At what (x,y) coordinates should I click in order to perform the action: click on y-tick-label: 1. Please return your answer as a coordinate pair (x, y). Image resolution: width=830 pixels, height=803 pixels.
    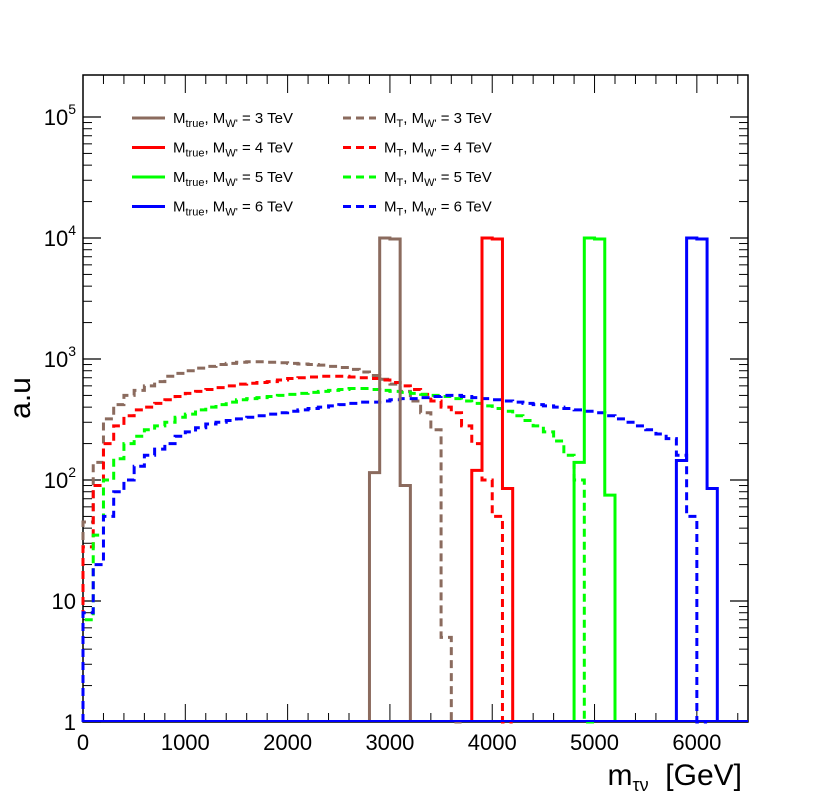
    Looking at the image, I should click on (70, 722).